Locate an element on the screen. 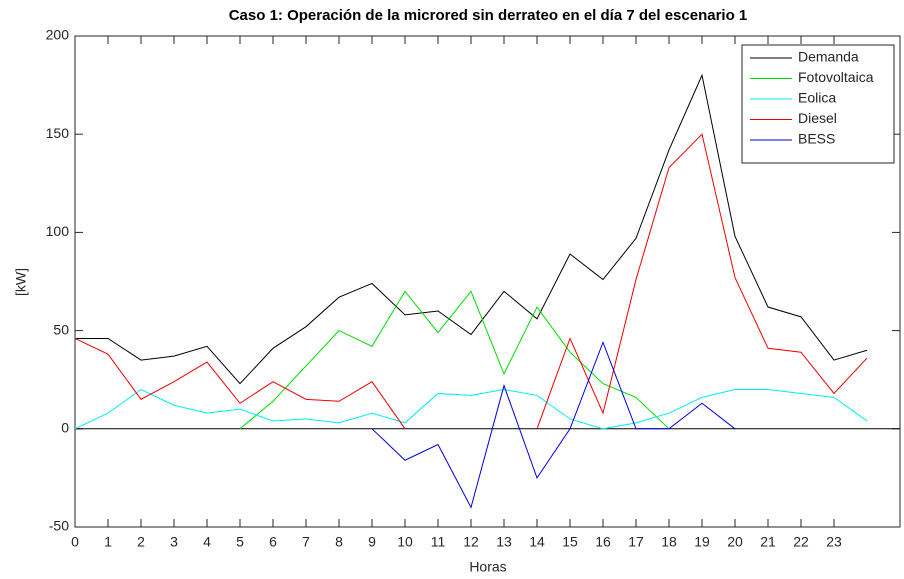 The image size is (904, 579). x-tick-label: 2 is located at coordinates (141, 542).